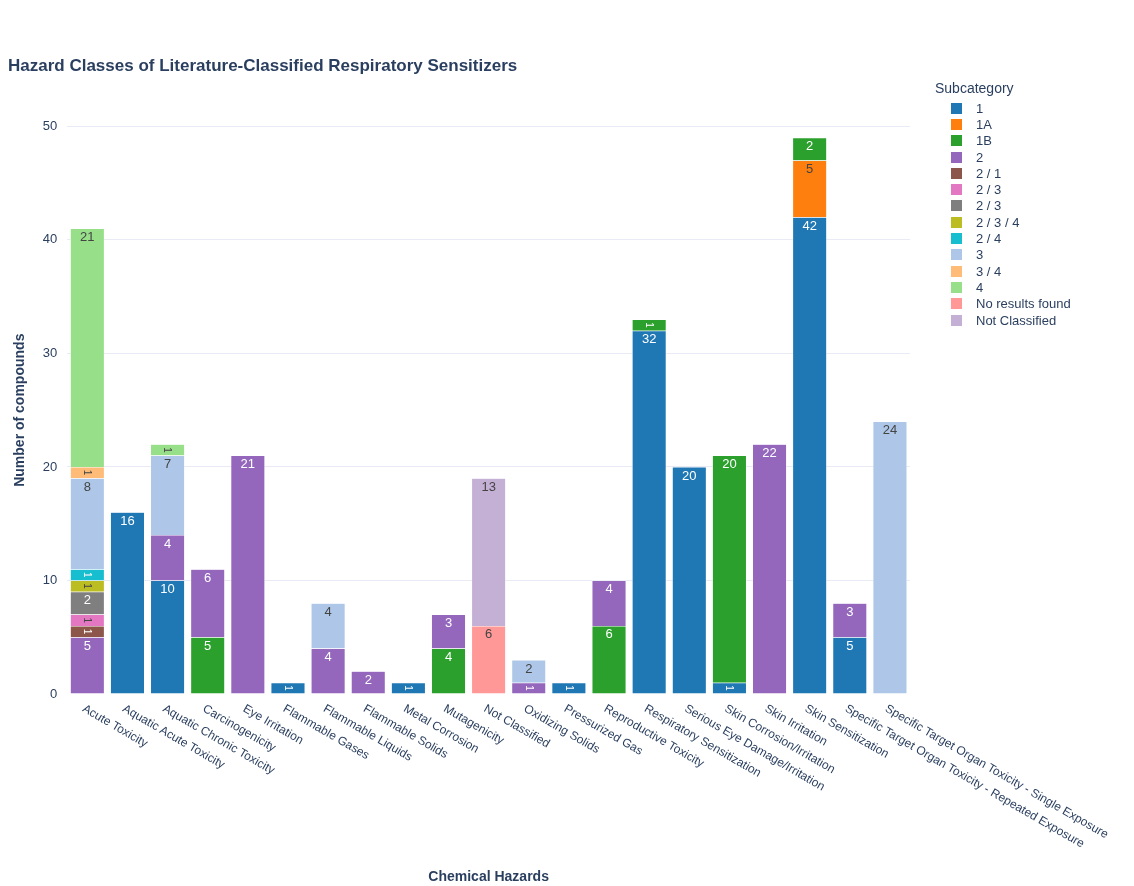 The image size is (1134, 886). I want to click on y-tick-label: 40, so click(50, 239).